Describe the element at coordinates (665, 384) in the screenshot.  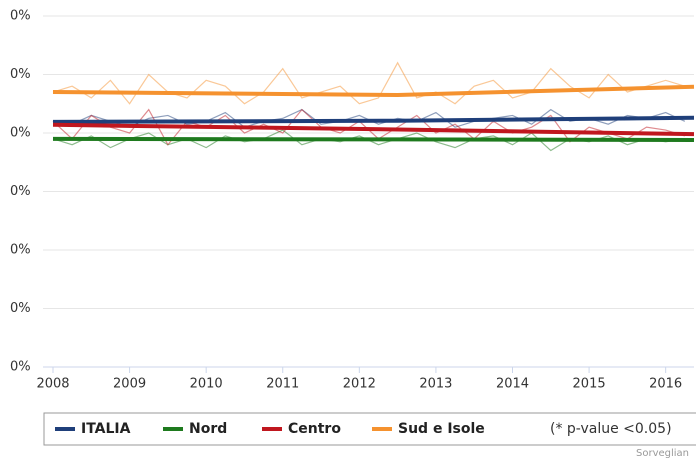
I see `x-tick-label: 2016` at that location.